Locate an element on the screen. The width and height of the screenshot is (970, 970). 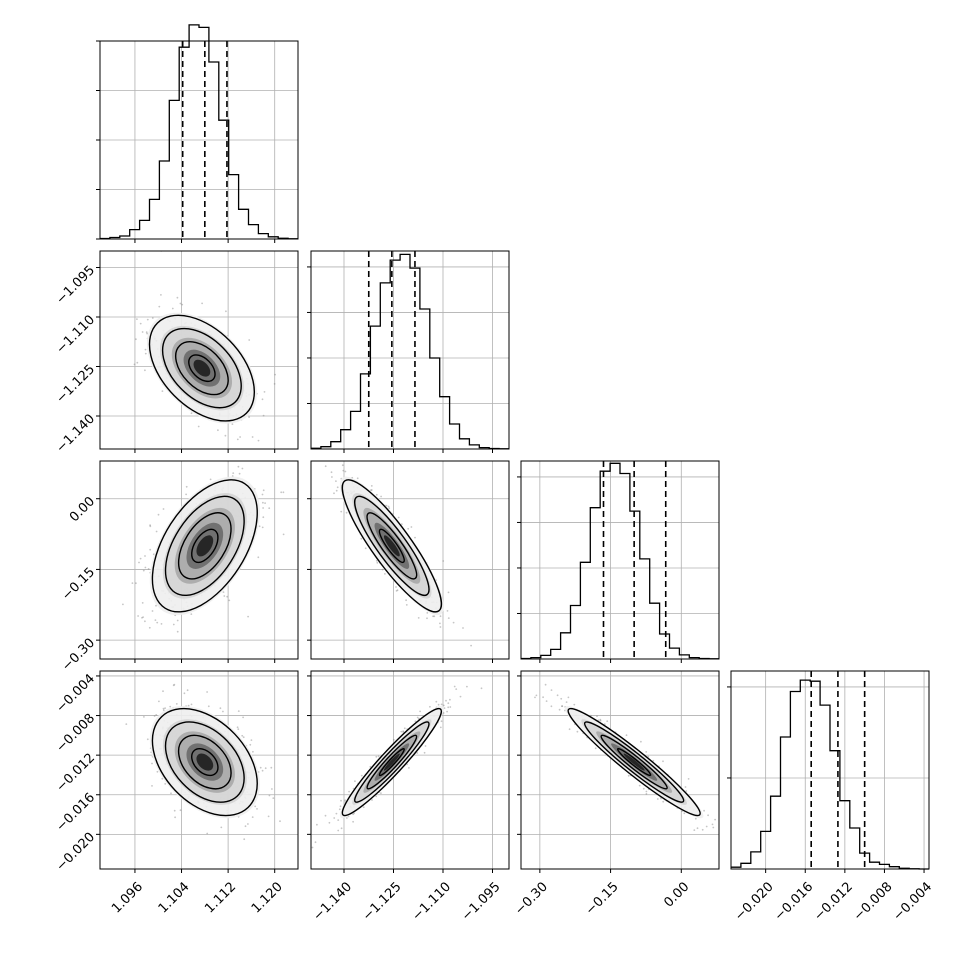
x-tick-label-3-1: −0.016 is located at coordinates (794, 901).